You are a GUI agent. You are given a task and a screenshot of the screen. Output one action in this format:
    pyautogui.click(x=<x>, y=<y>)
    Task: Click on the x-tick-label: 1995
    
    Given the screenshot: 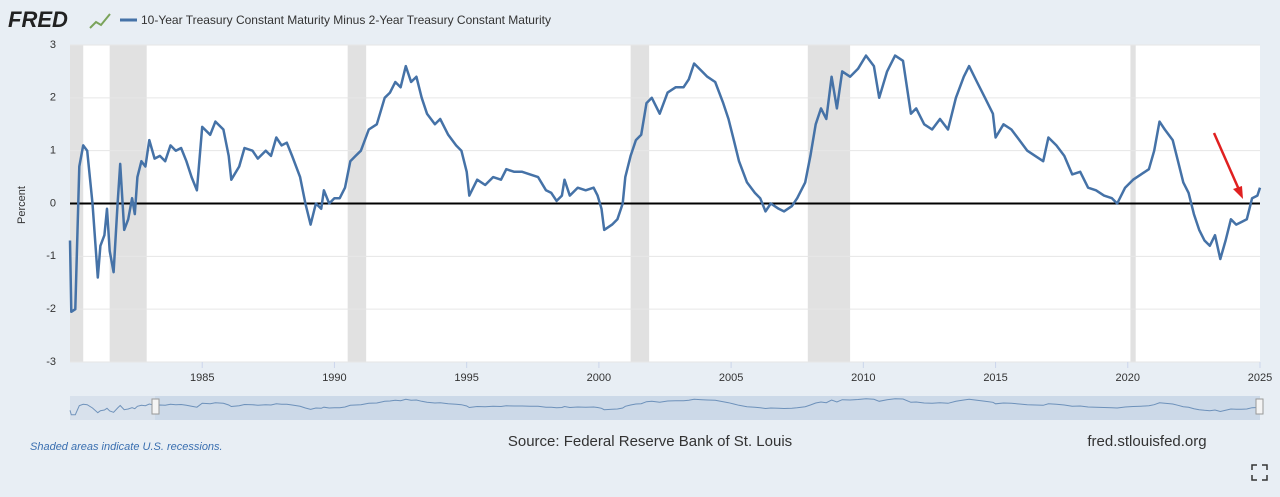 What is the action you would take?
    pyautogui.click(x=466, y=378)
    